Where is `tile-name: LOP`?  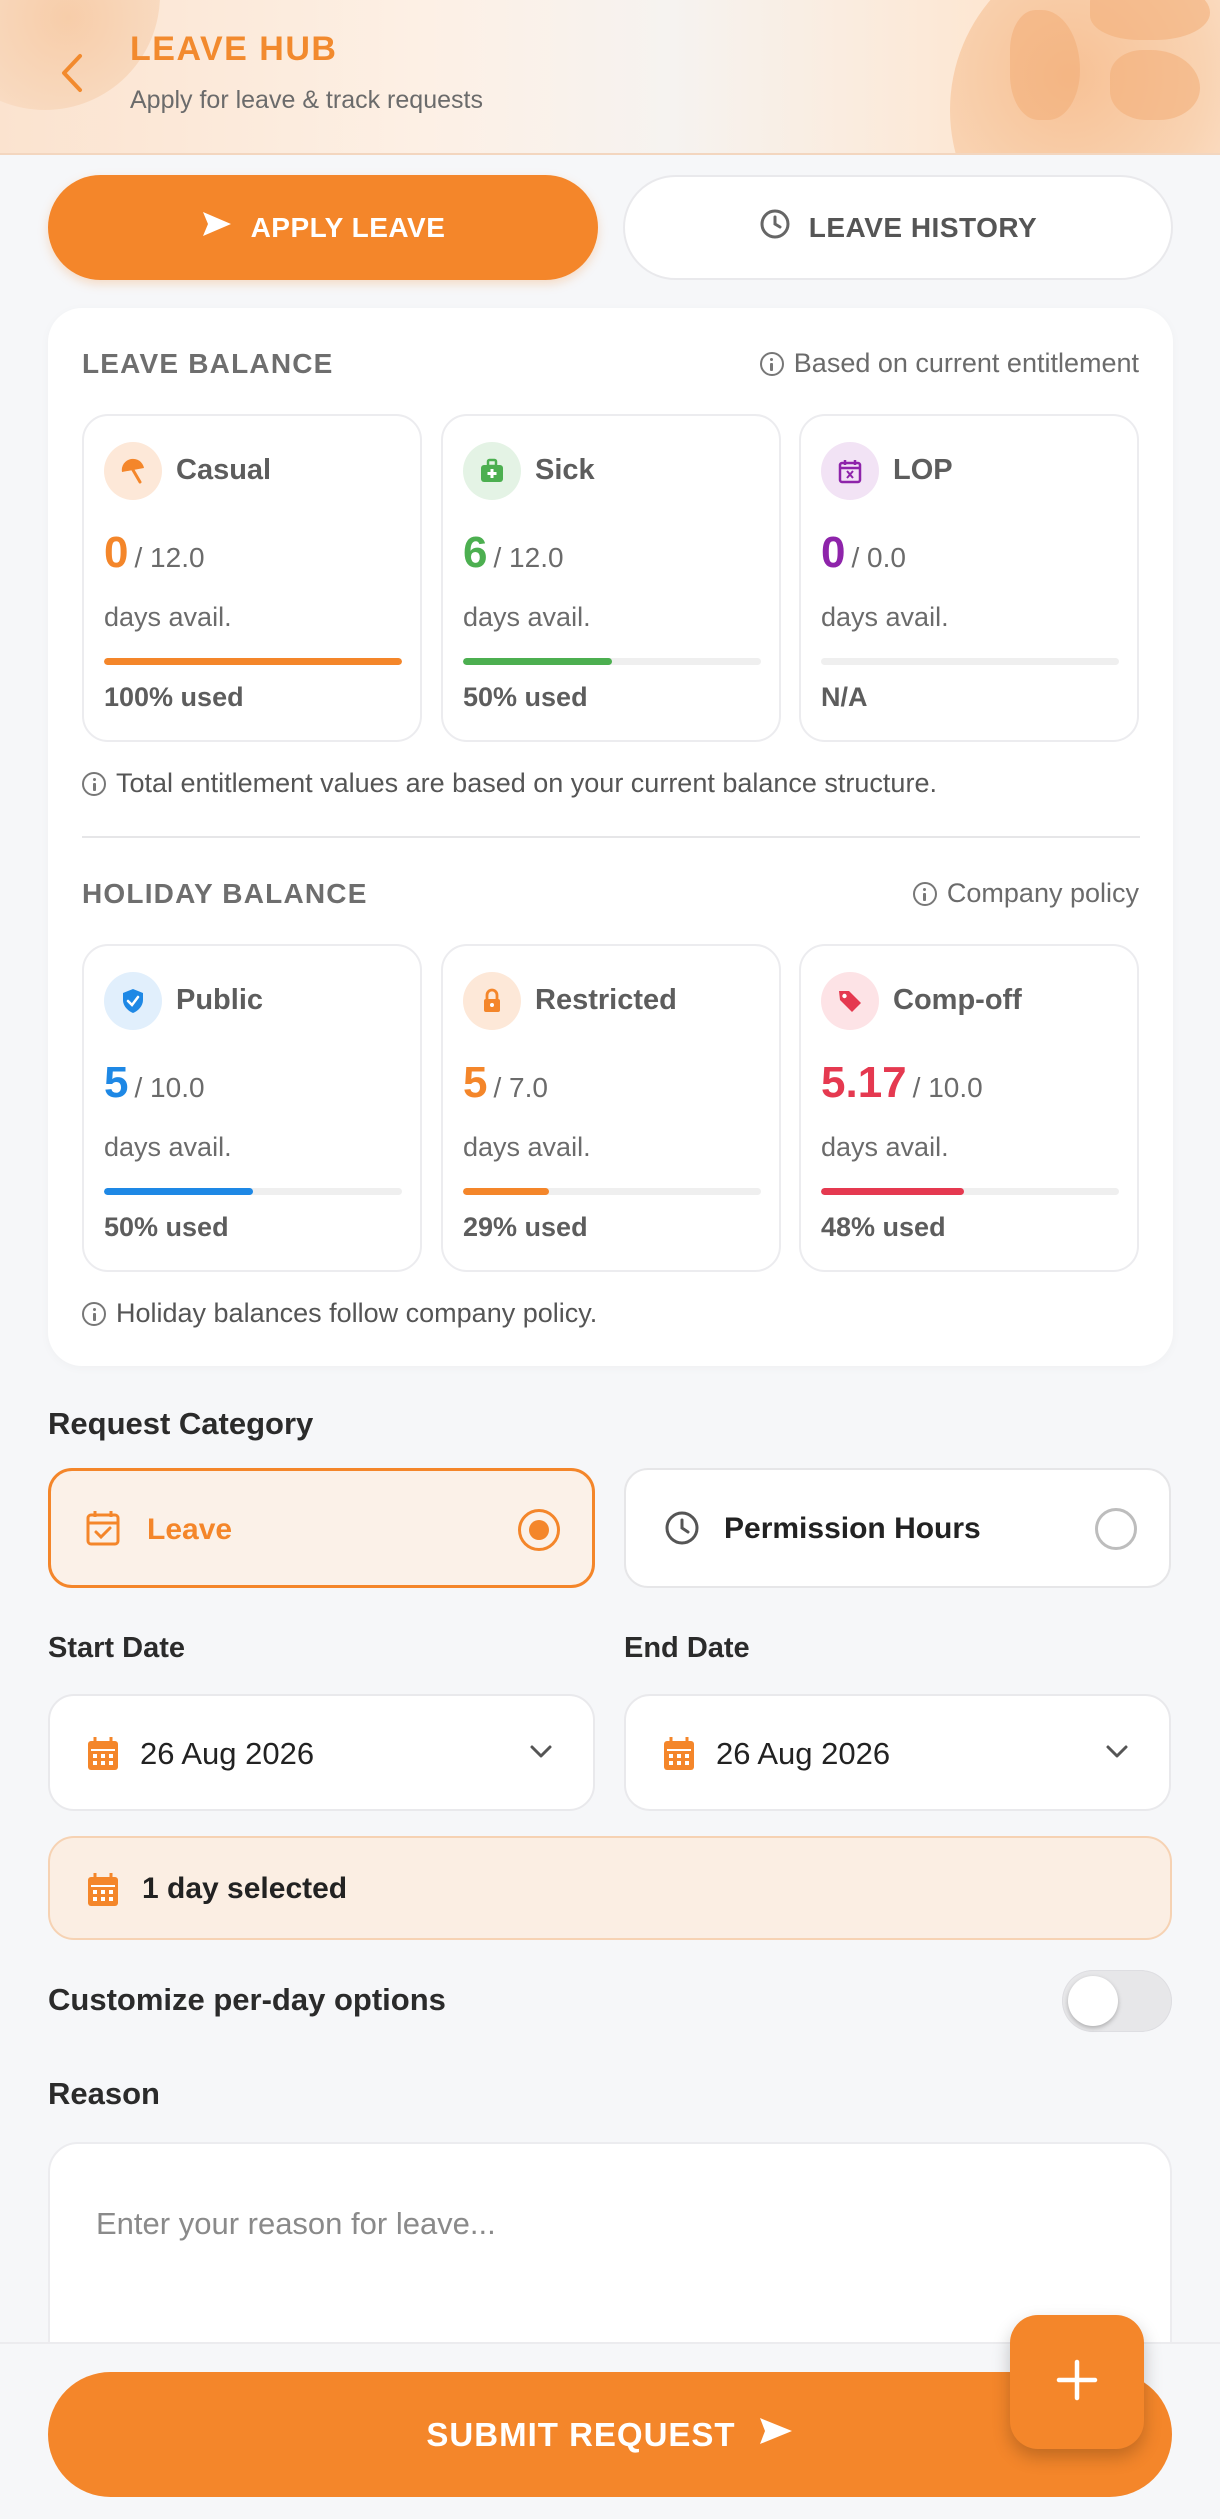
tile-name: LOP is located at coordinates (923, 470).